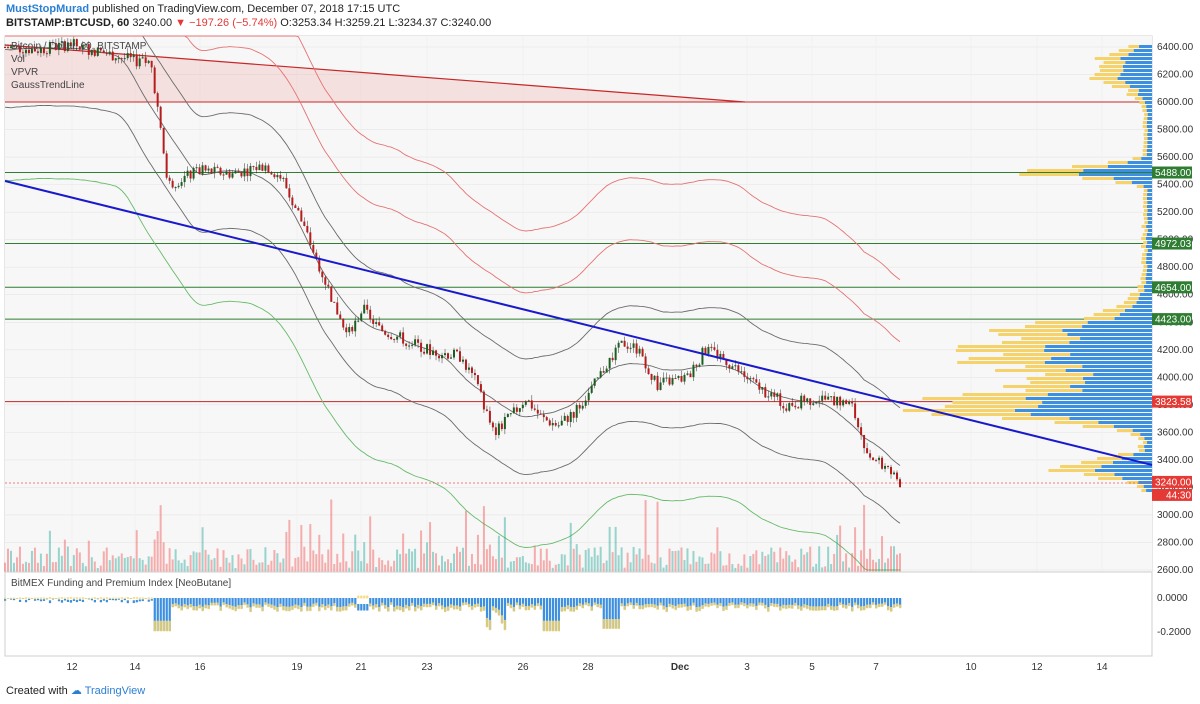 This screenshot has height=704, width=1200. I want to click on author-name: MustStopMurad, so click(48, 9).